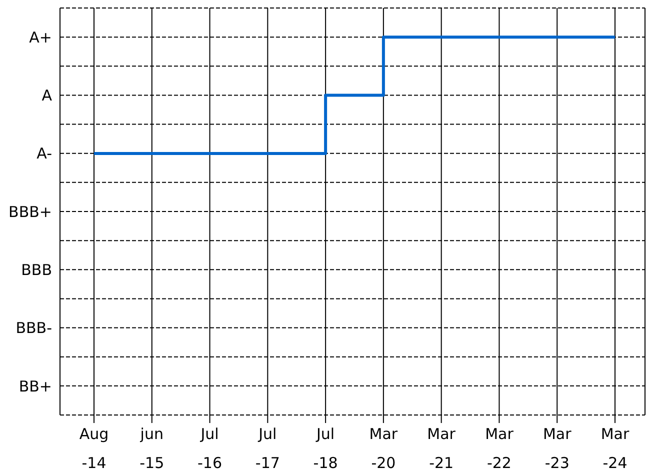  Describe the element at coordinates (35, 386) in the screenshot. I see `category-label: BB+` at that location.